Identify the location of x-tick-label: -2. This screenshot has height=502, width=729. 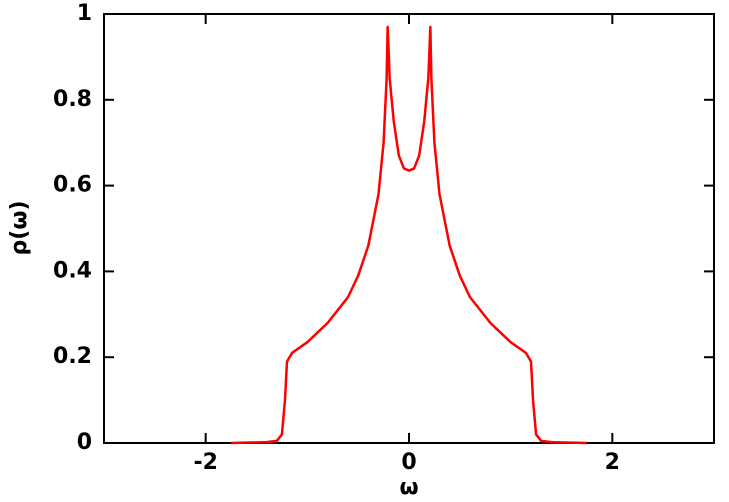
(205, 462).